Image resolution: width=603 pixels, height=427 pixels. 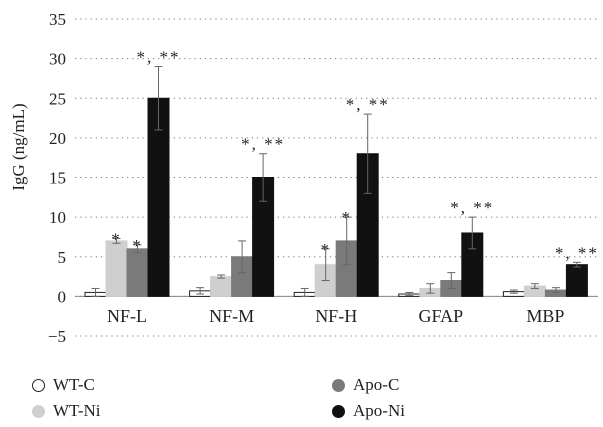 I want to click on legend-swatch-wt-c, so click(x=38, y=385).